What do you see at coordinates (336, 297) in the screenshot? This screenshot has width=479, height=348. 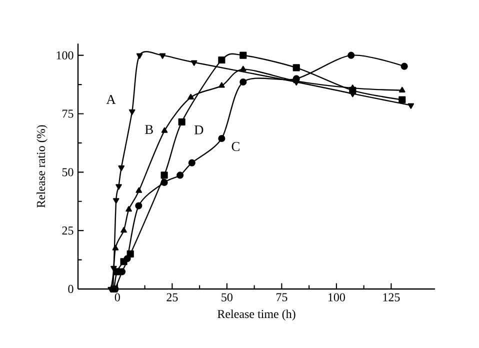 I see `x-tick-label: 100` at bounding box center [336, 297].